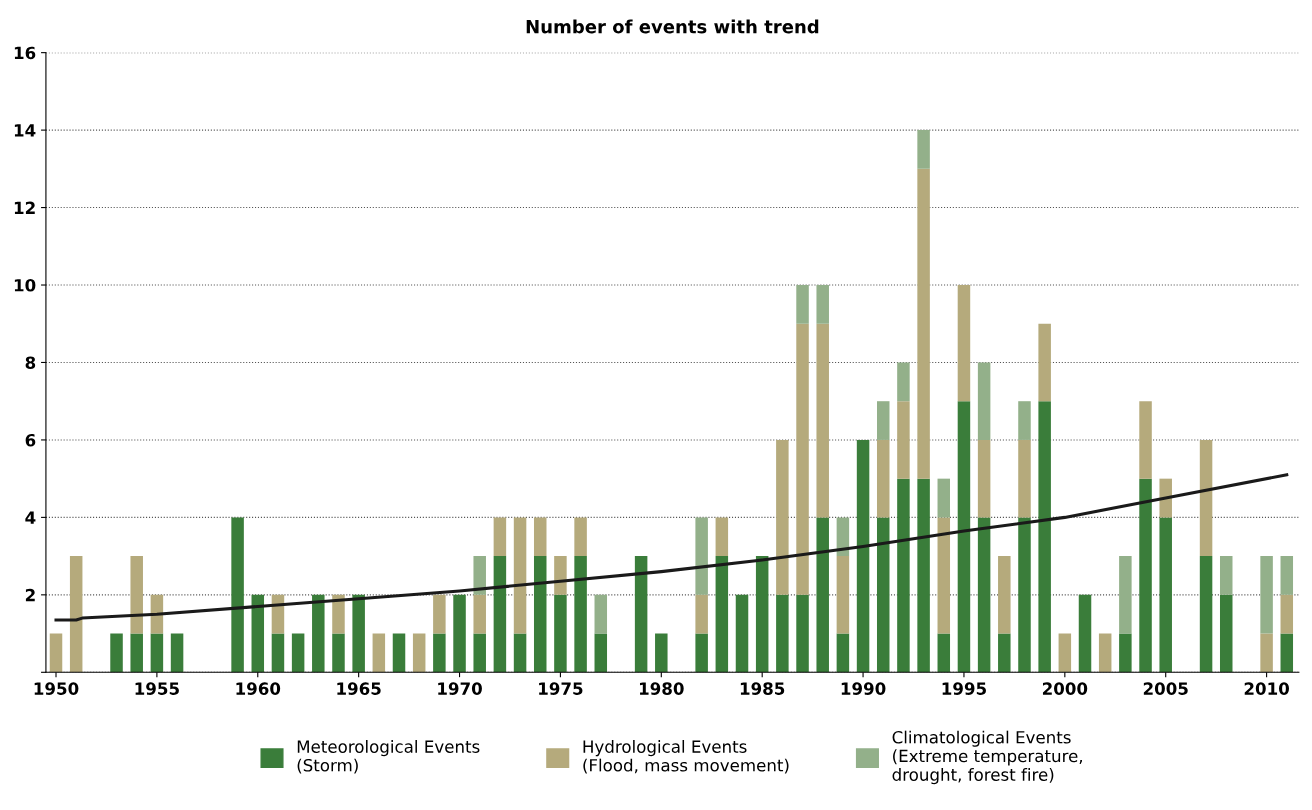 Image resolution: width=1312 pixels, height=810 pixels. What do you see at coordinates (561, 688) in the screenshot?
I see `x-tick-label: 1975` at bounding box center [561, 688].